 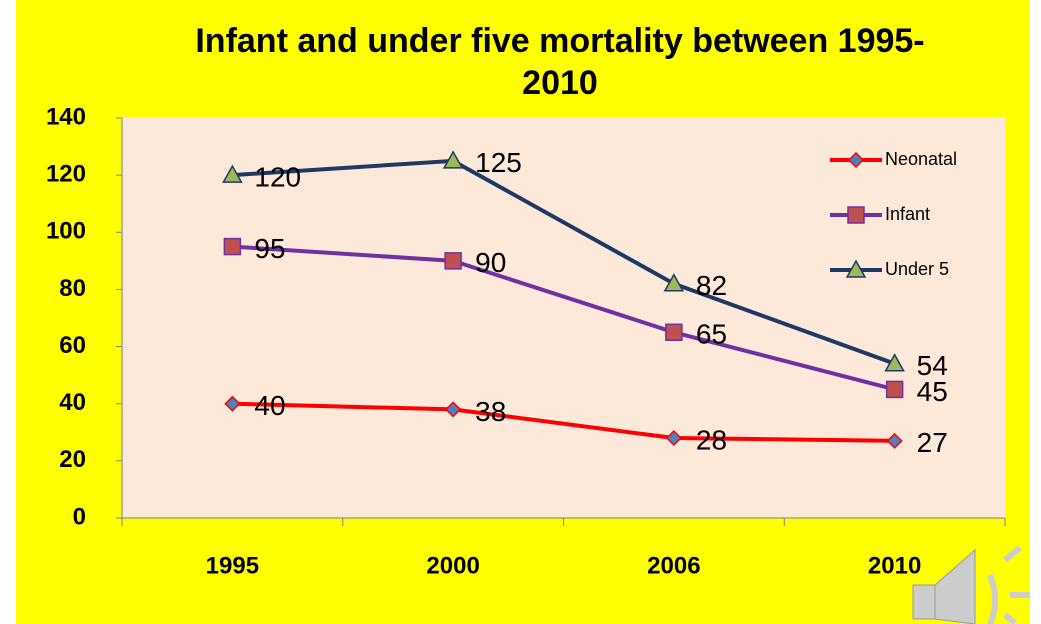 I want to click on y-tick-label: 0, so click(x=79, y=516).